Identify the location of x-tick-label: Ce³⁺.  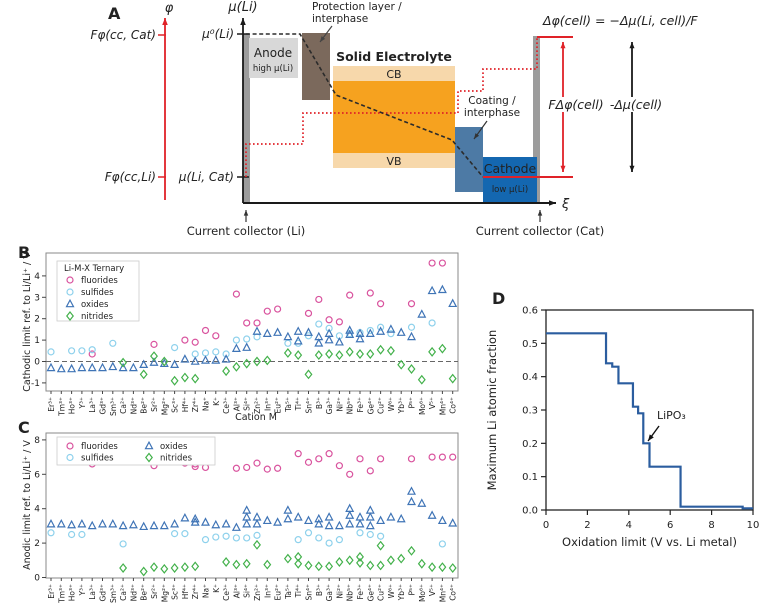
(226, 405).